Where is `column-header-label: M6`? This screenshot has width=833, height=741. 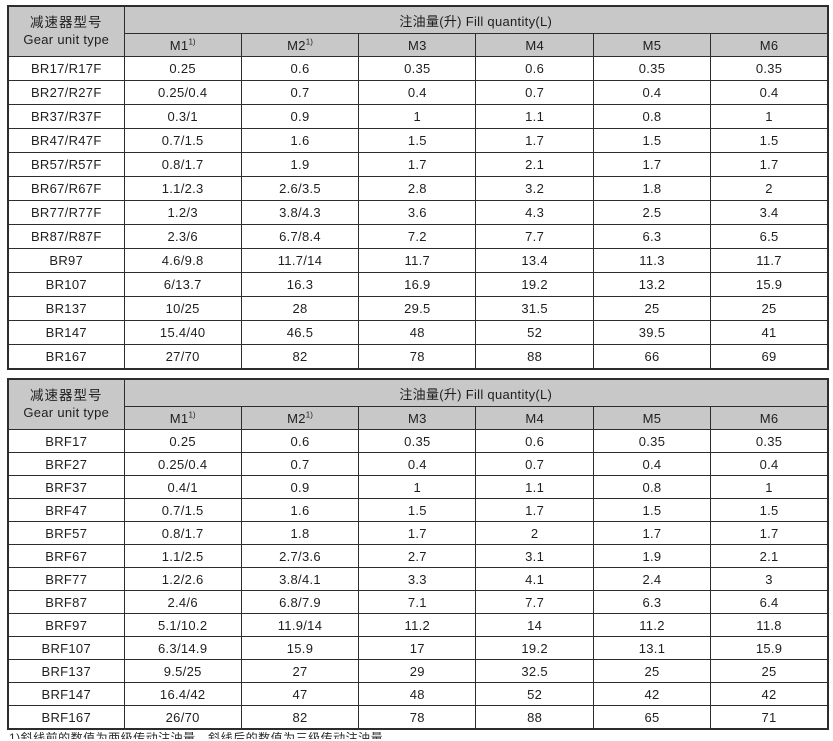
column-header-label: M6 is located at coordinates (769, 45).